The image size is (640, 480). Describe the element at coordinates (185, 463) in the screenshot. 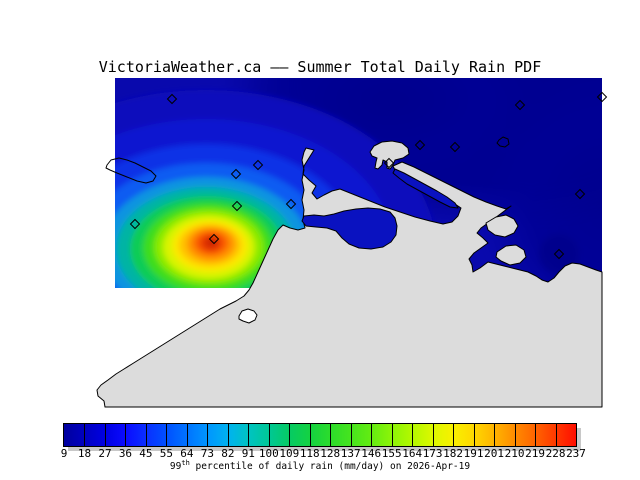

I see `caption-superscript: th` at that location.